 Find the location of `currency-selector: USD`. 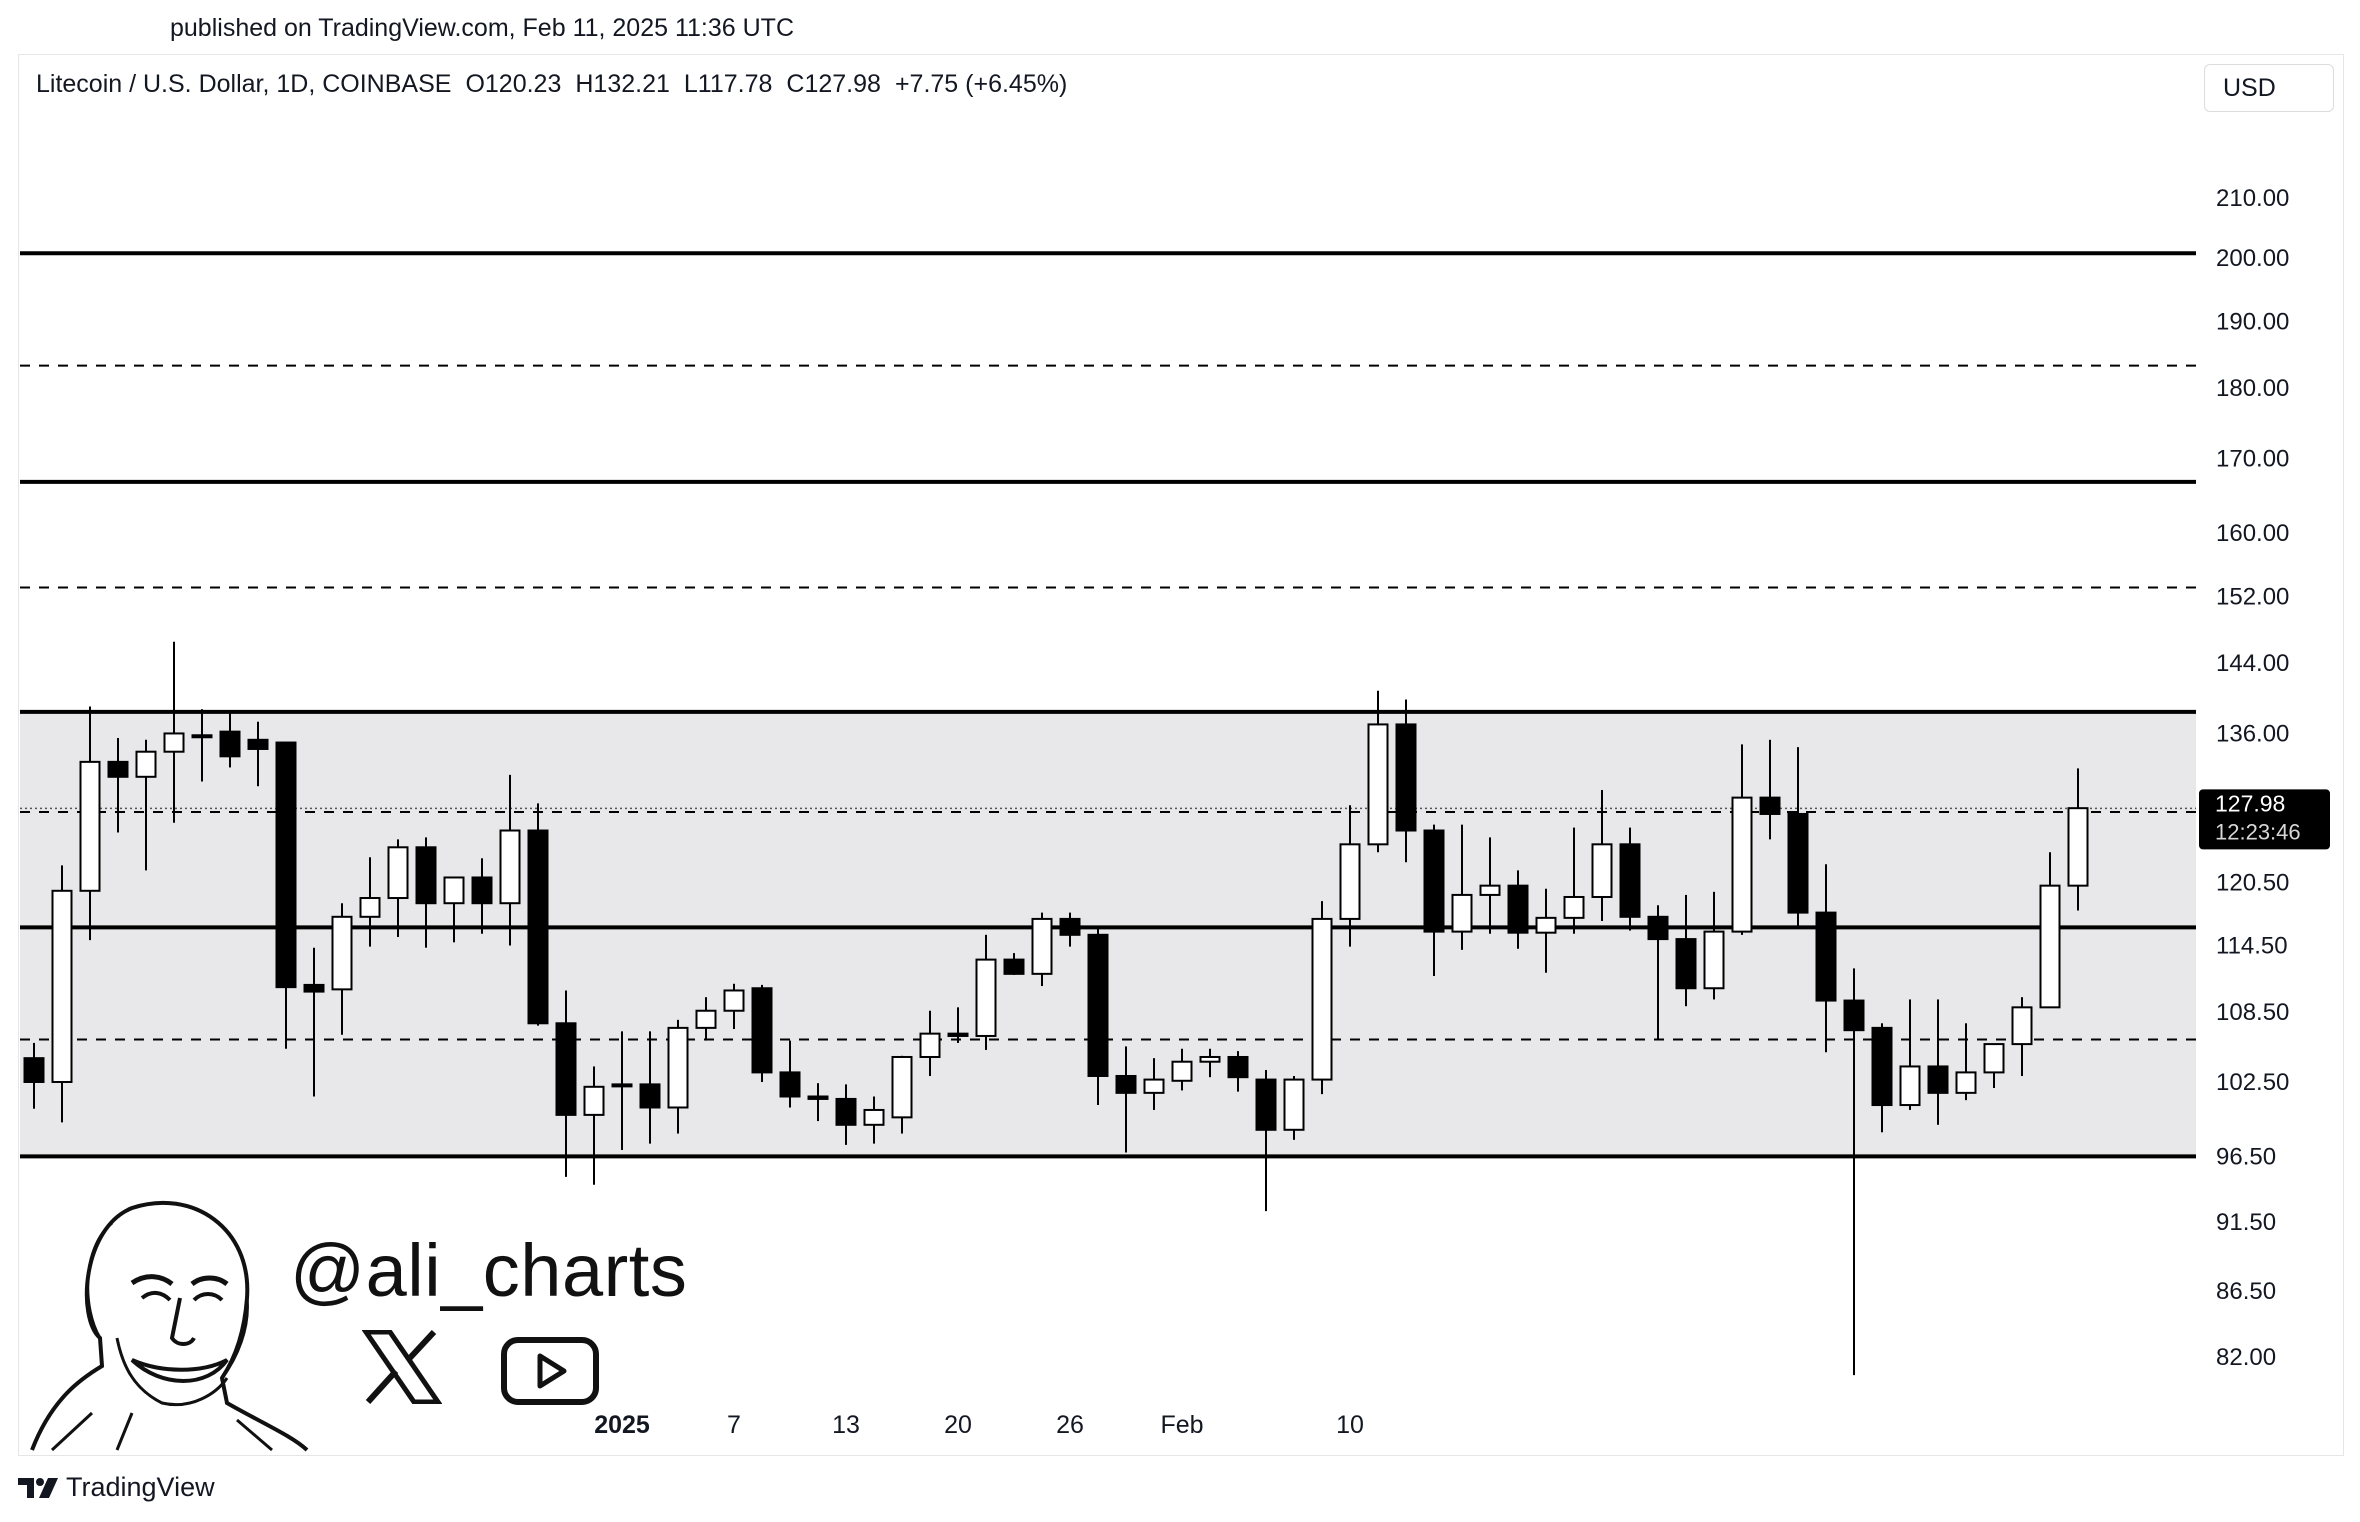

currency-selector: USD is located at coordinates (2269, 88).